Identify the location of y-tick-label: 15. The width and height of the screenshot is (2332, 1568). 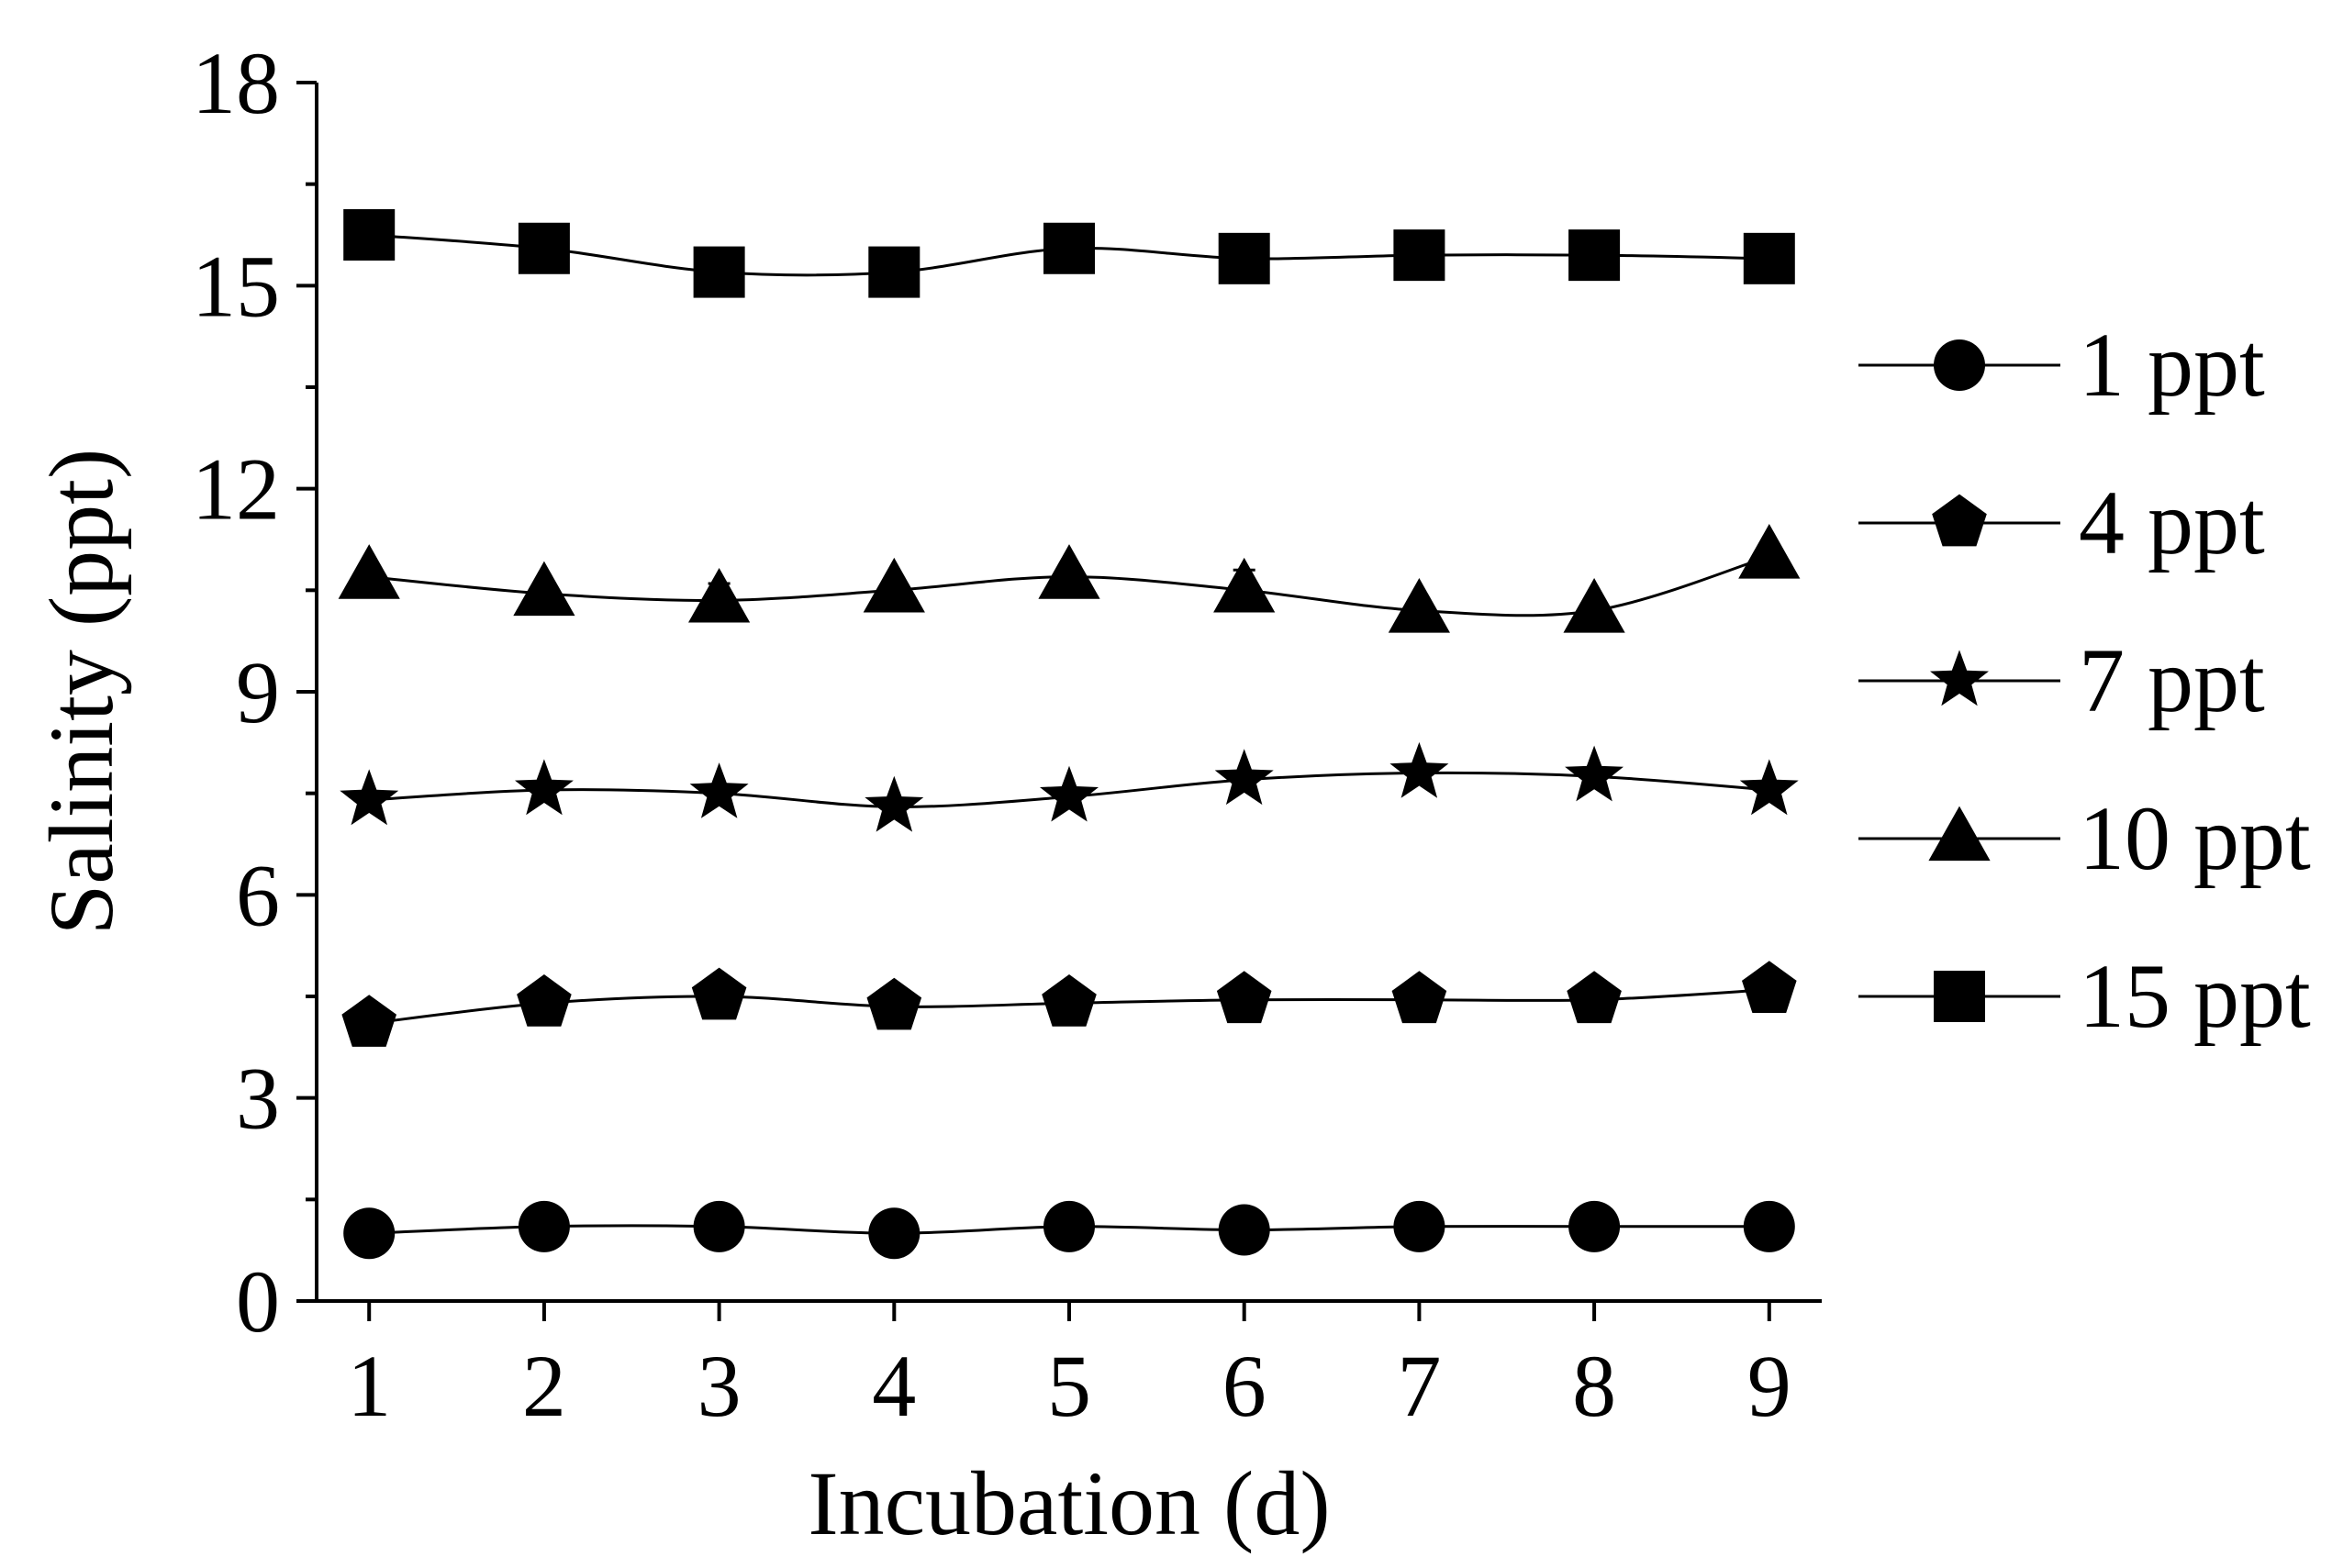
(236, 286).